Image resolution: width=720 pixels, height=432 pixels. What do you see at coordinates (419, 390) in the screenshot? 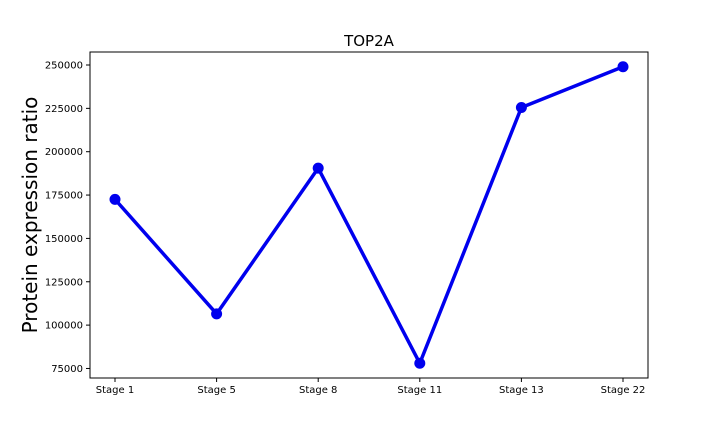
I see `x-tick-label: Stage 11` at bounding box center [419, 390].